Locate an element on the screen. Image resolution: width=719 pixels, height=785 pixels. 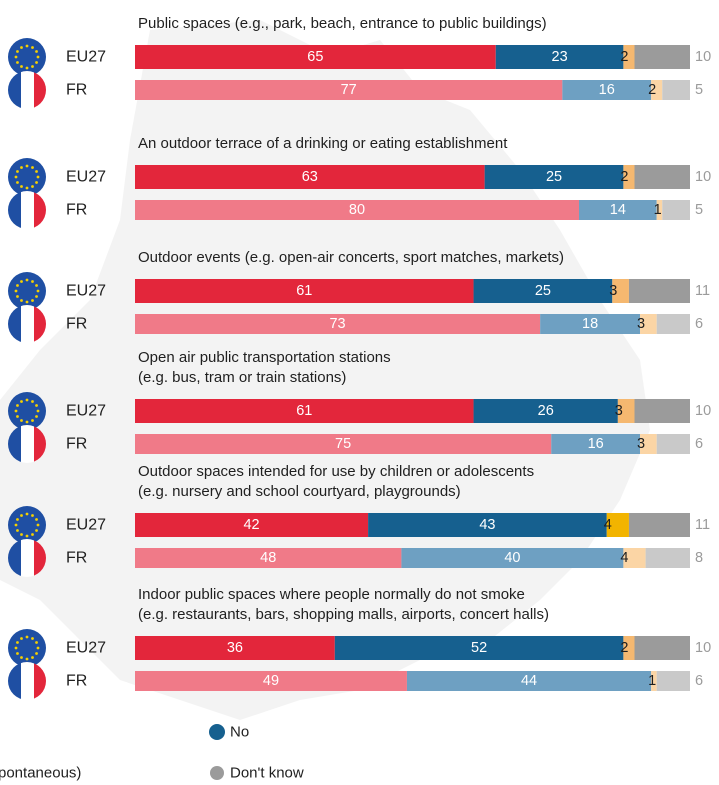
fr-flag-icon is located at coordinates (27, 210).